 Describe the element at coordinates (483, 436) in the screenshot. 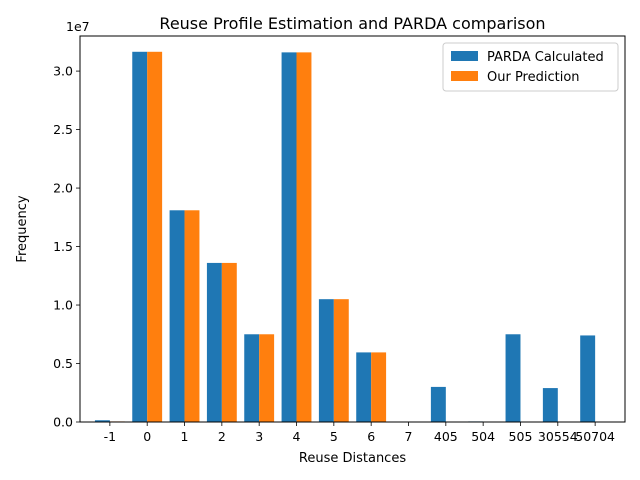

I see `x-tick-label: 504` at that location.